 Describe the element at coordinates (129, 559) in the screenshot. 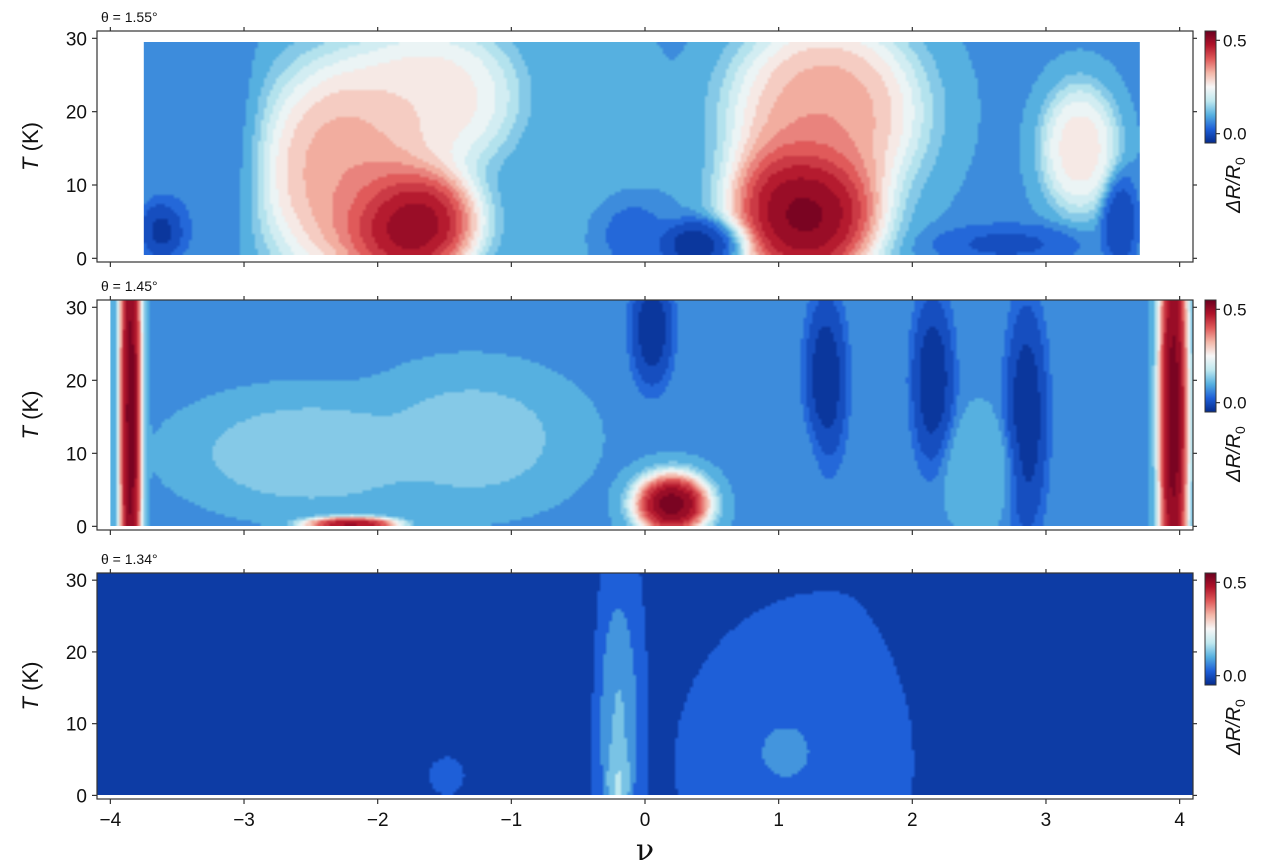

I see `panel-title: θ = 1.34°` at that location.